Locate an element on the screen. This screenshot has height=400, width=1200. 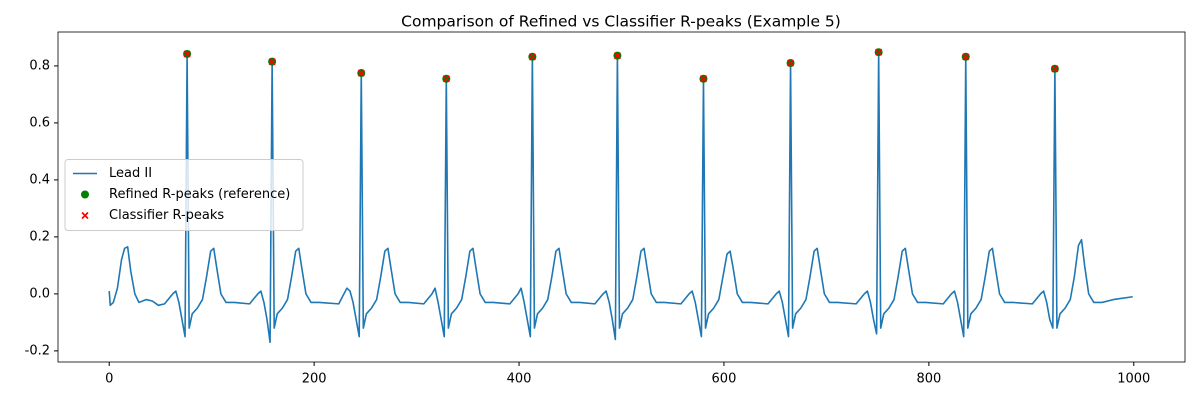
x-tick-label: 1000 is located at coordinates (1133, 379).